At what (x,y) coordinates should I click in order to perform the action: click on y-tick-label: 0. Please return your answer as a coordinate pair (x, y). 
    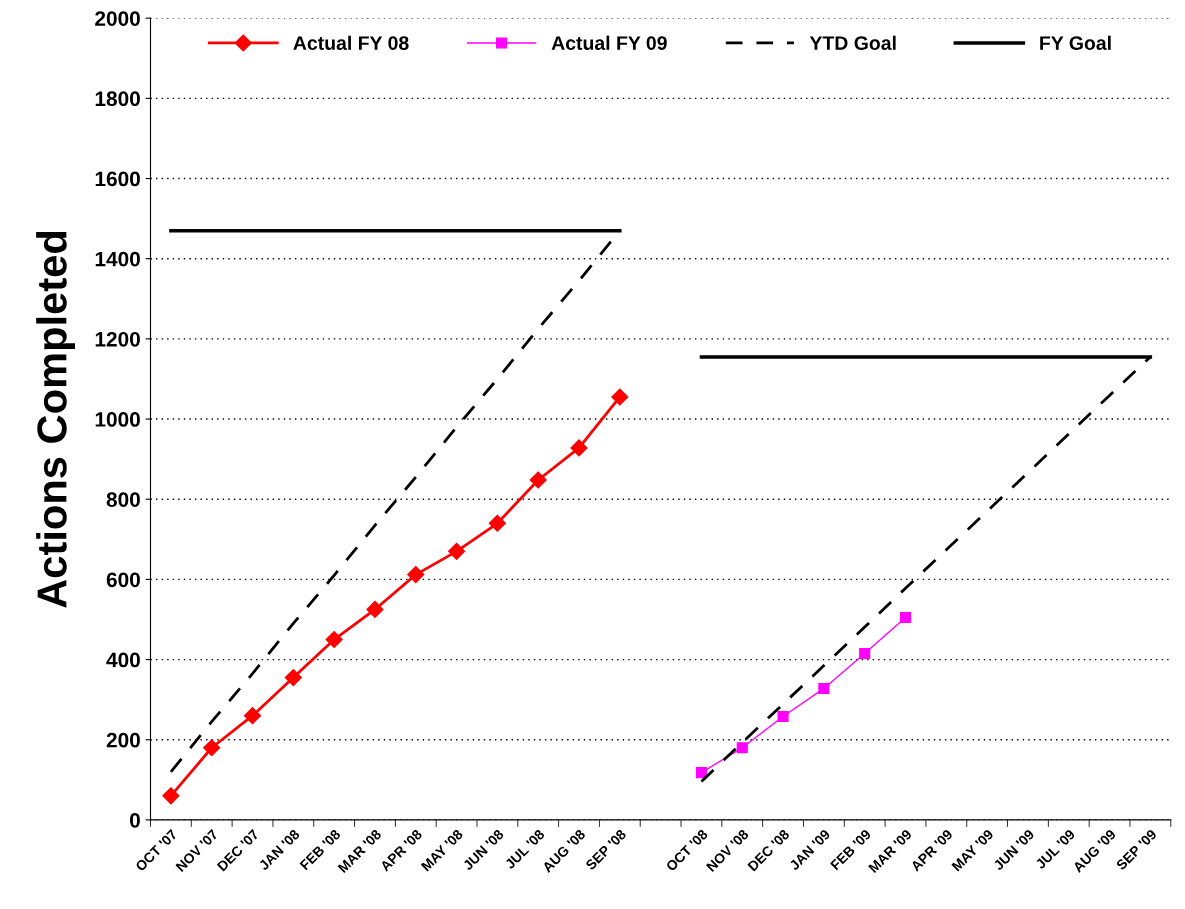
    Looking at the image, I should click on (135, 820).